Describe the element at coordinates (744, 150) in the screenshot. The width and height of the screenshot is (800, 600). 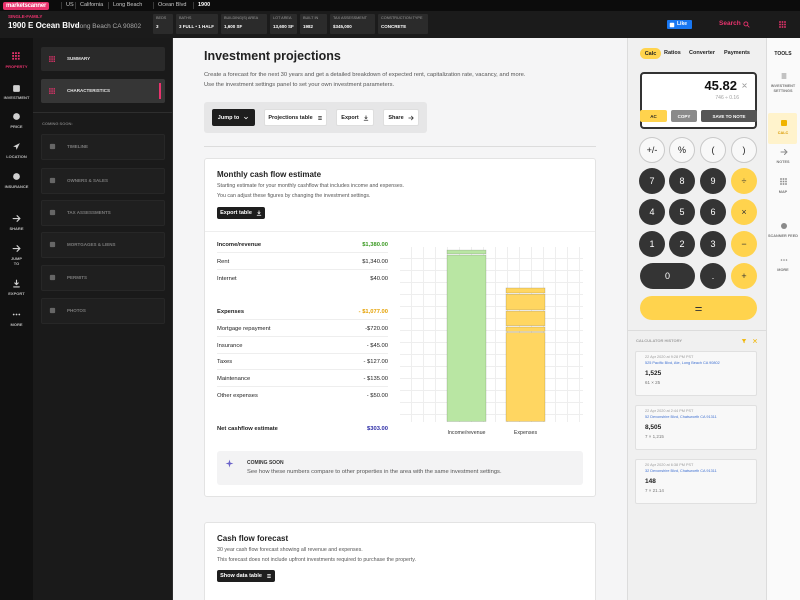
I see `calc-key: )` at that location.